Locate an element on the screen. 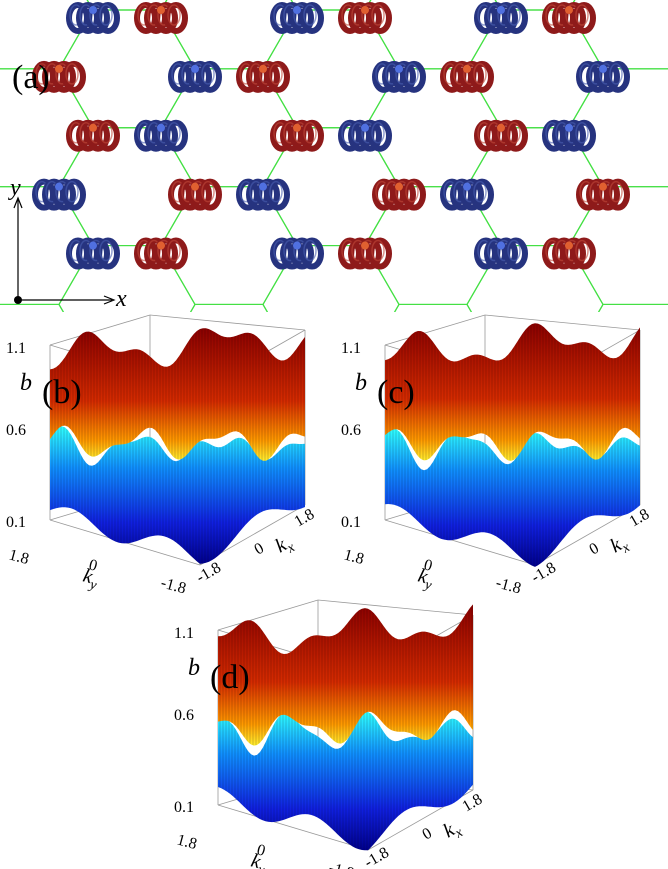 This screenshot has height=869, width=668. axes-arrows is located at coordinates (64, 250).